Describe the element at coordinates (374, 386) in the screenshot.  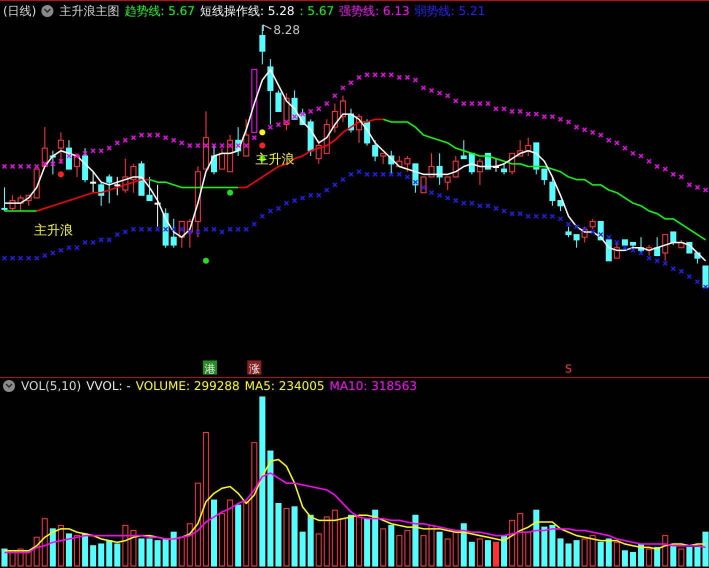
I see `text: MA10: 318563` at that location.